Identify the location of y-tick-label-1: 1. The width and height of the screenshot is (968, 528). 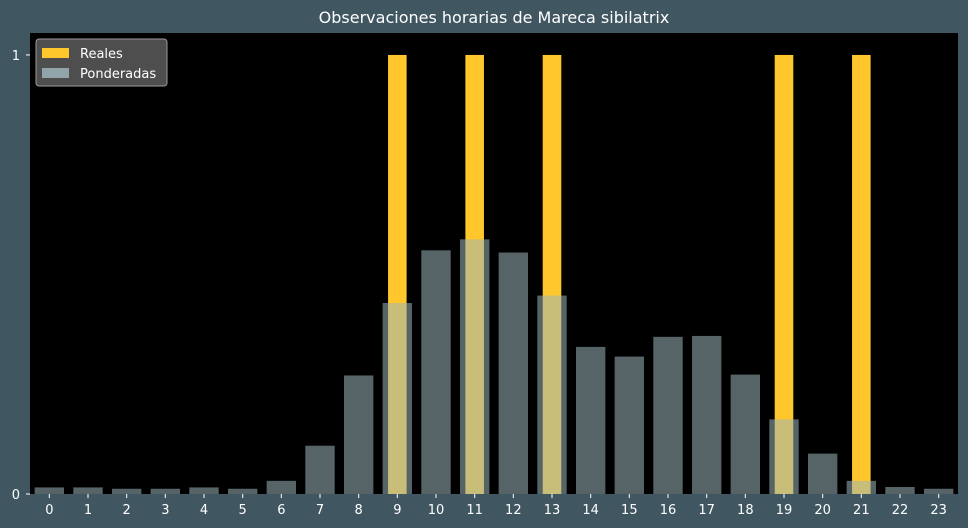
(16, 56).